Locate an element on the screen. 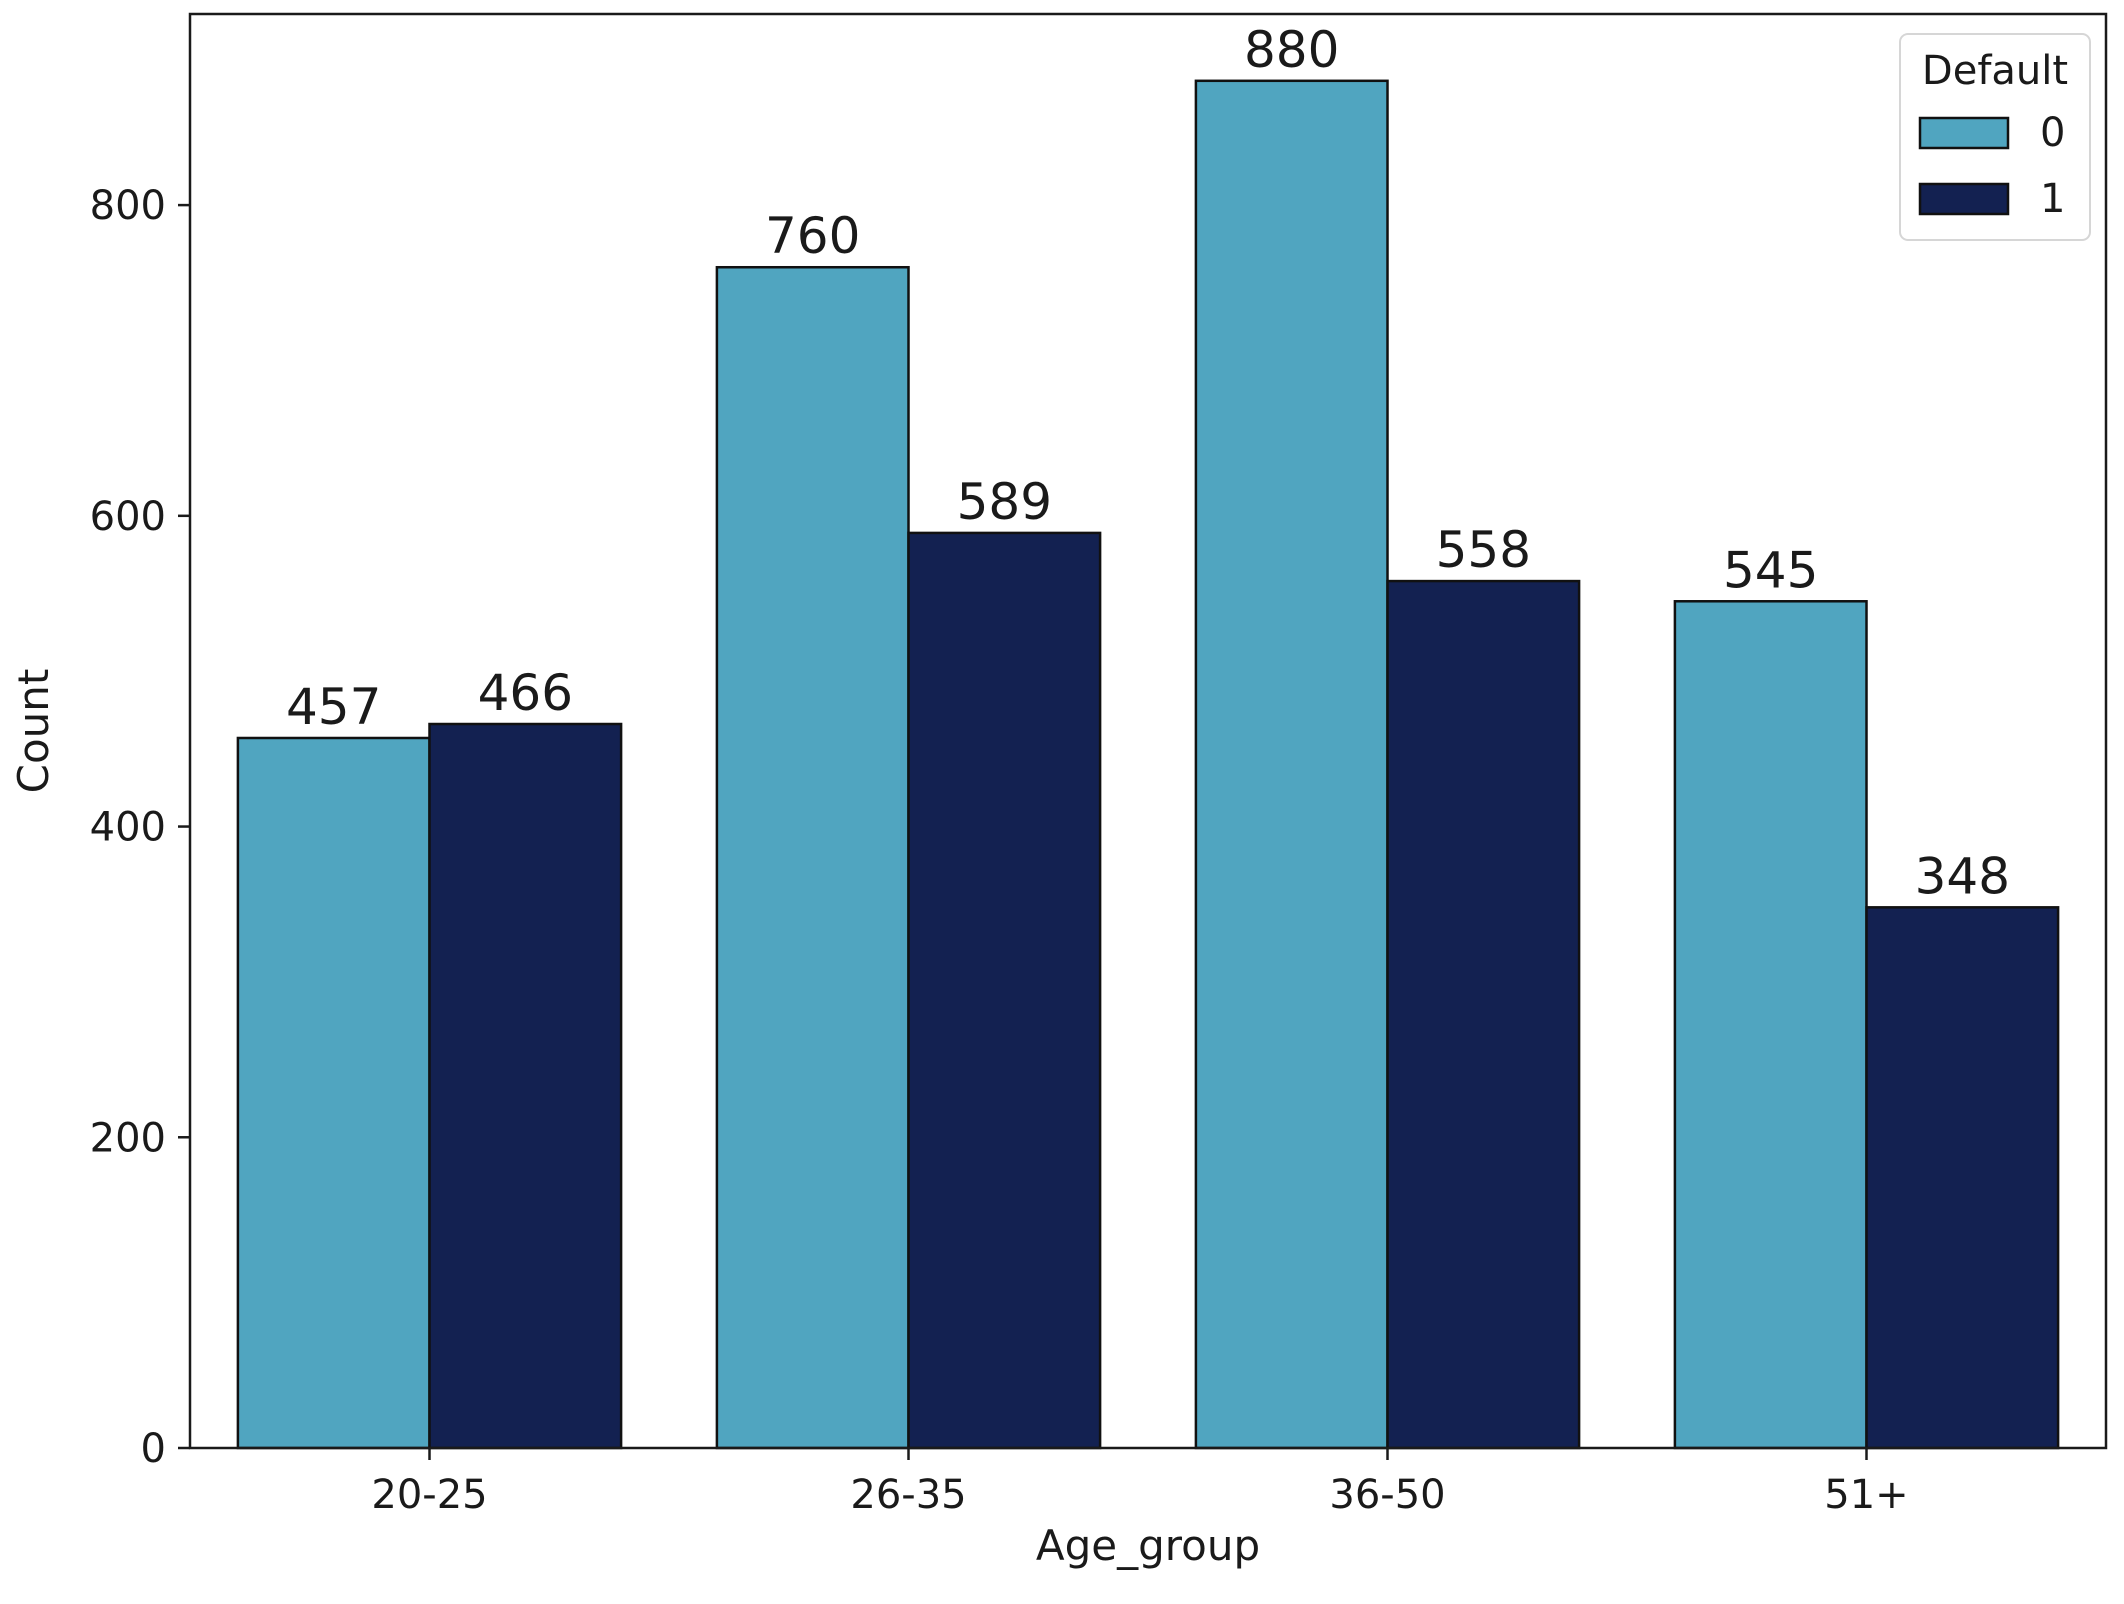  data-label-51+-series-1: 348 is located at coordinates (1962, 876).